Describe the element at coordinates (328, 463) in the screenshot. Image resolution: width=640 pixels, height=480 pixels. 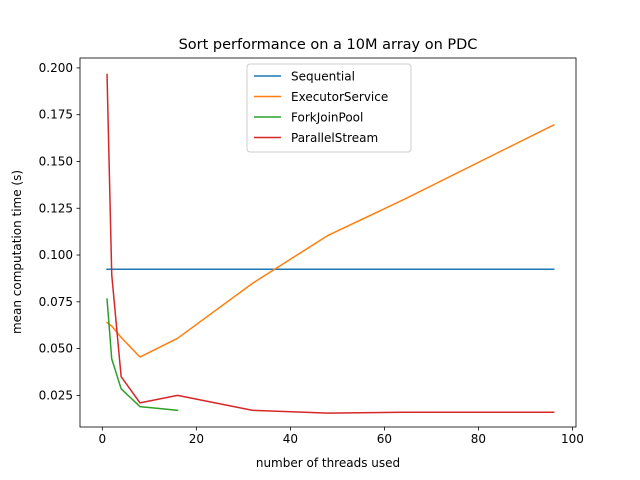
I see `x-axis-label: number of threads used` at that location.